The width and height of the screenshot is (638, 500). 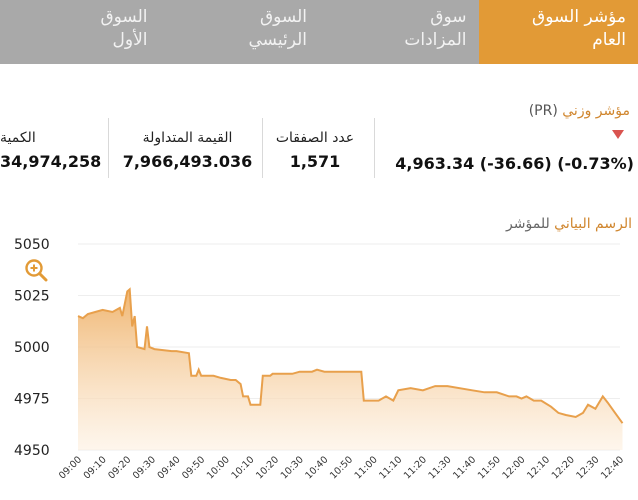 I want to click on tab-label-line2: العام, so click(x=609, y=40).